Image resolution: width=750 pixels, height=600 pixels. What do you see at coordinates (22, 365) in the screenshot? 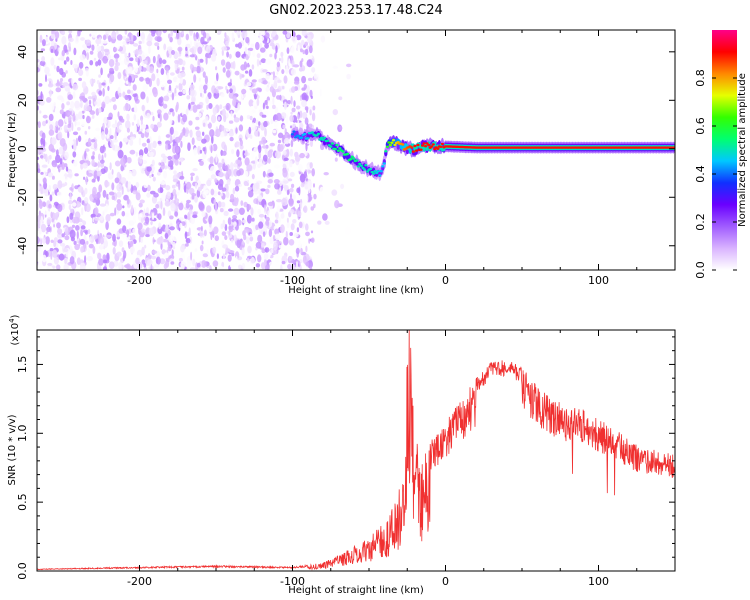
I see `snr-y-tick-label: 1.5` at bounding box center [22, 365].